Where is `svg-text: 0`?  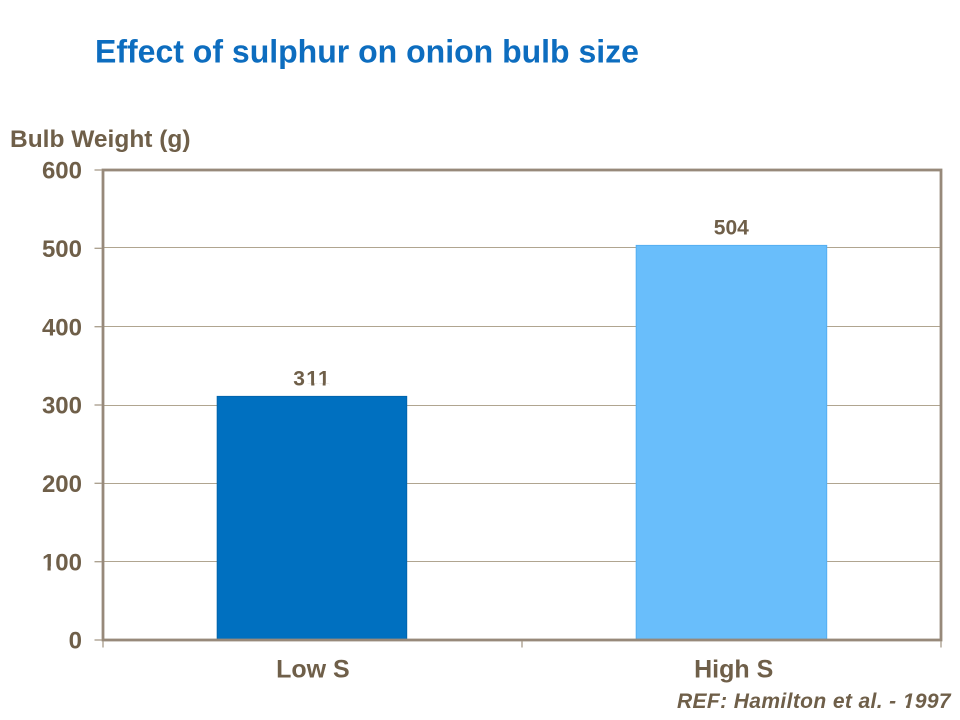 svg-text: 0 is located at coordinates (75, 641).